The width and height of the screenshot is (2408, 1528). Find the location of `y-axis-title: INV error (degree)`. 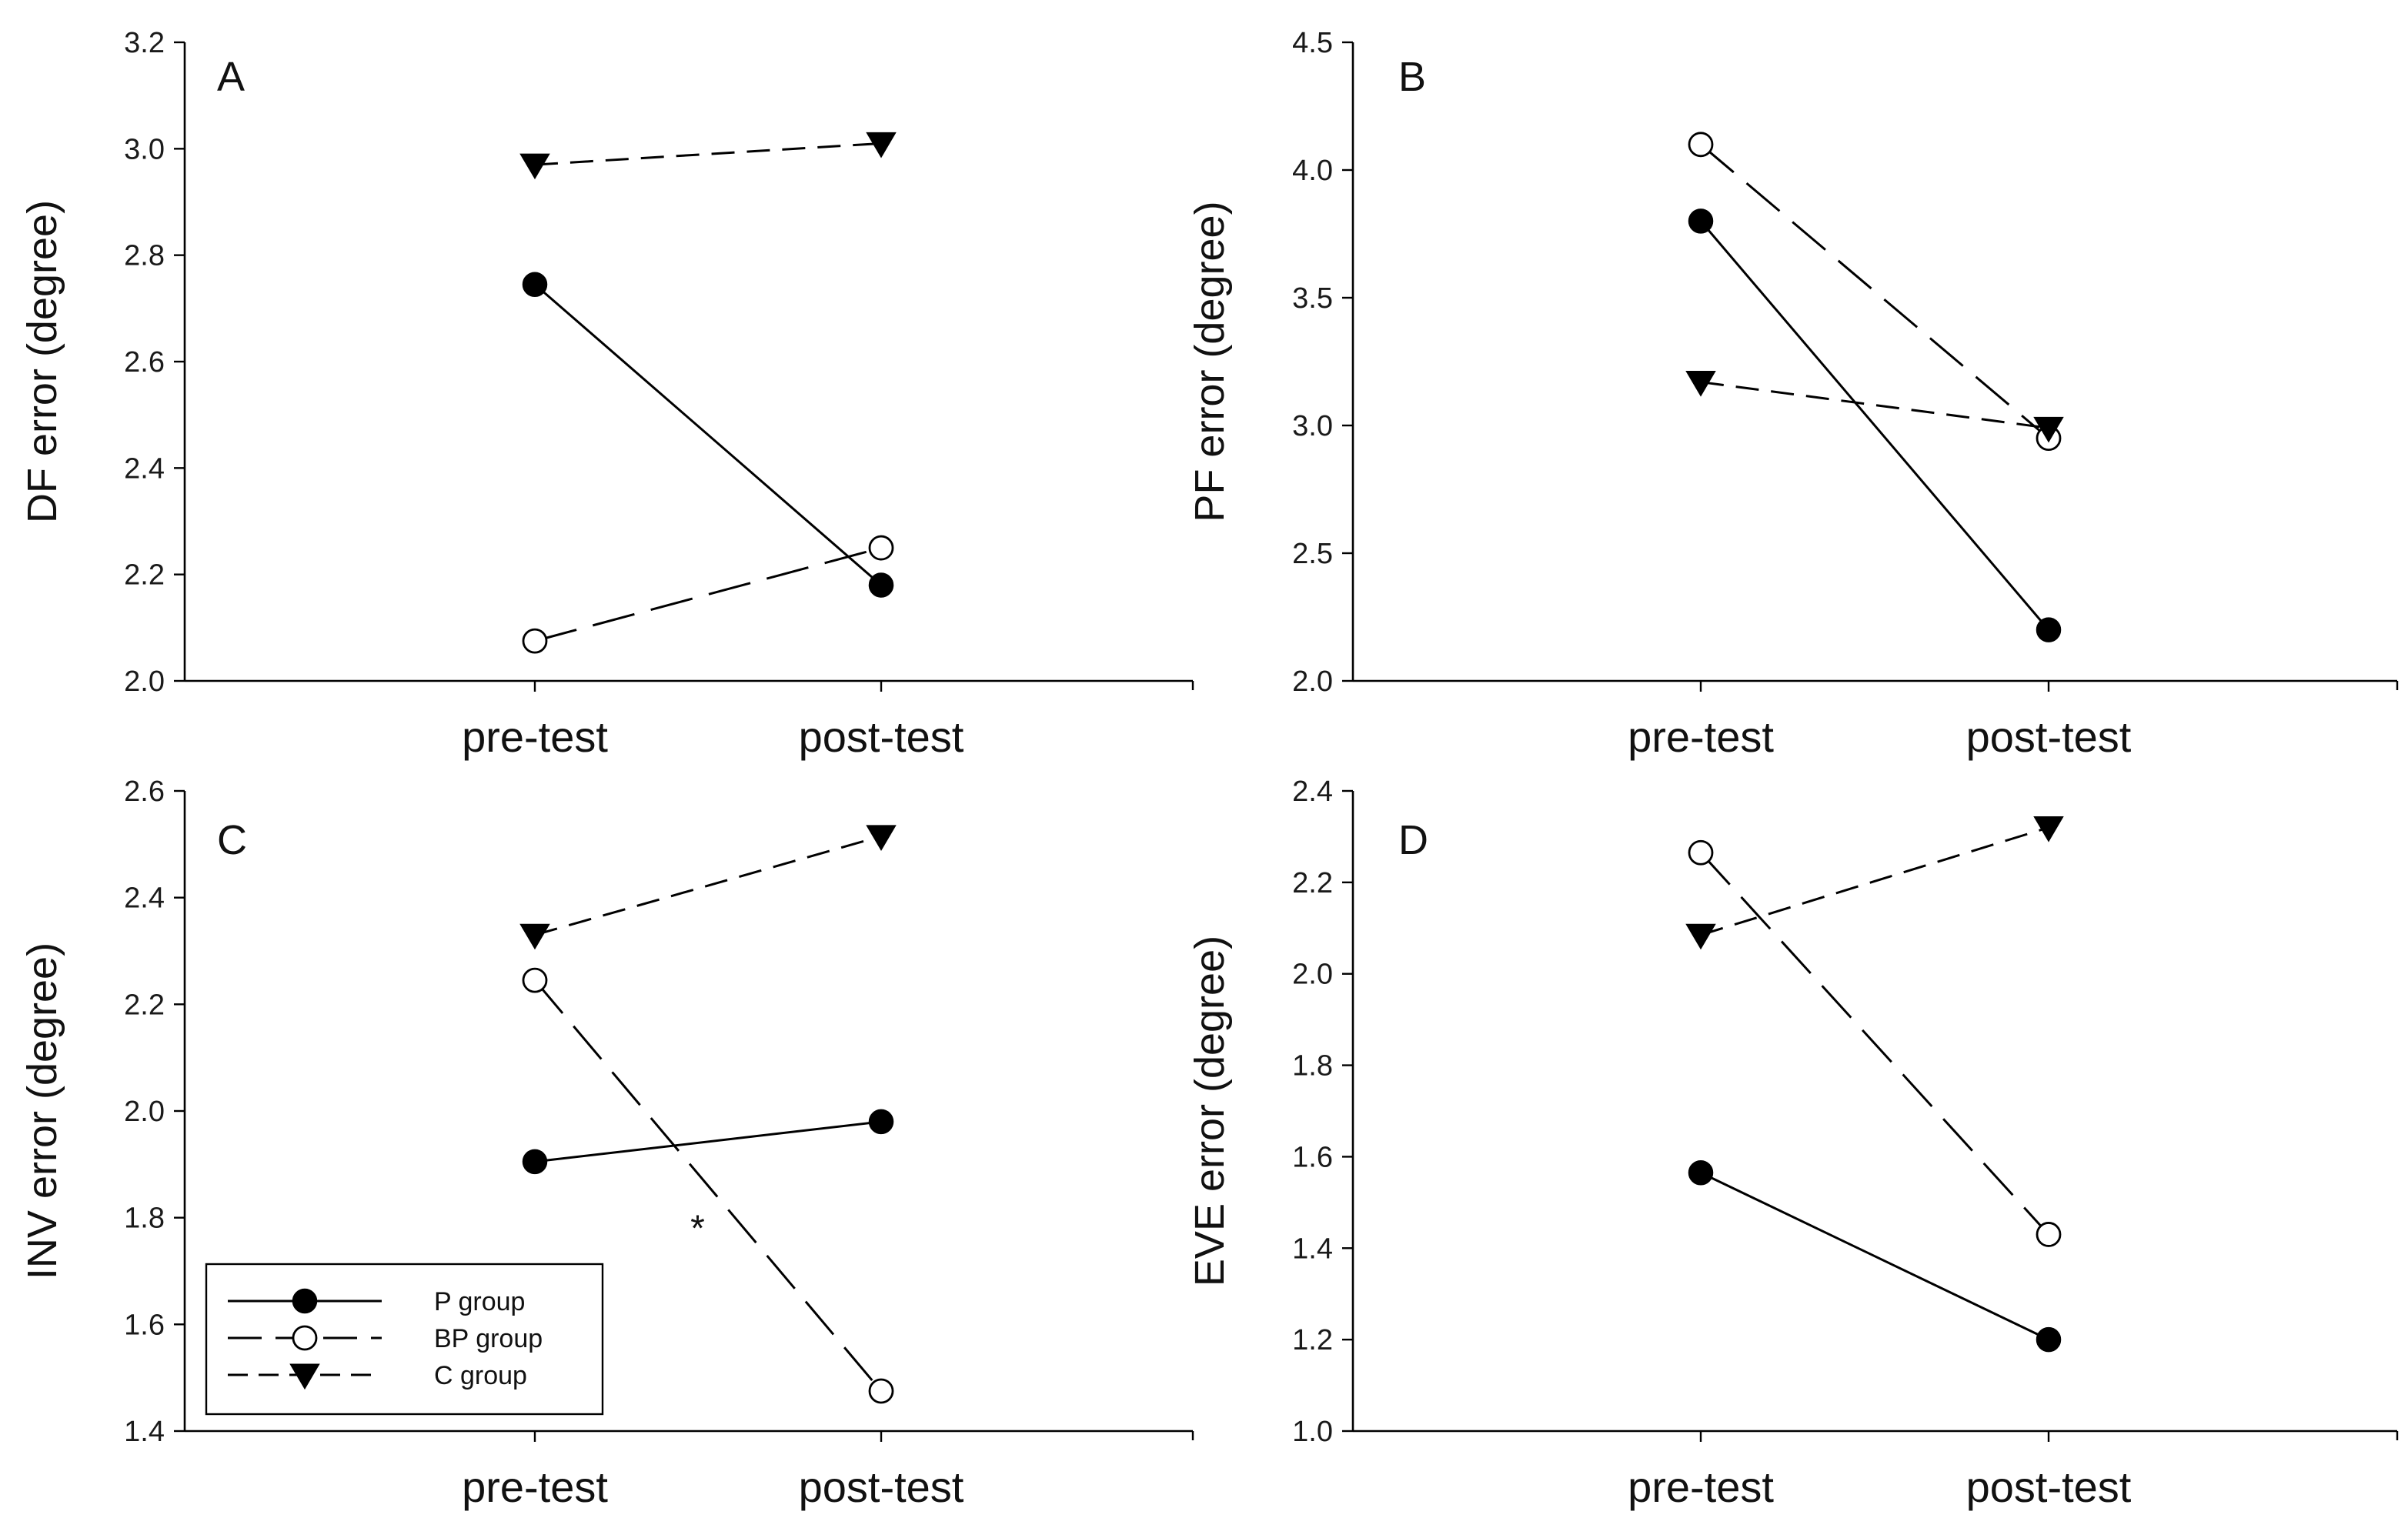

y-axis-title: INV error (degree) is located at coordinates (42, 1110).